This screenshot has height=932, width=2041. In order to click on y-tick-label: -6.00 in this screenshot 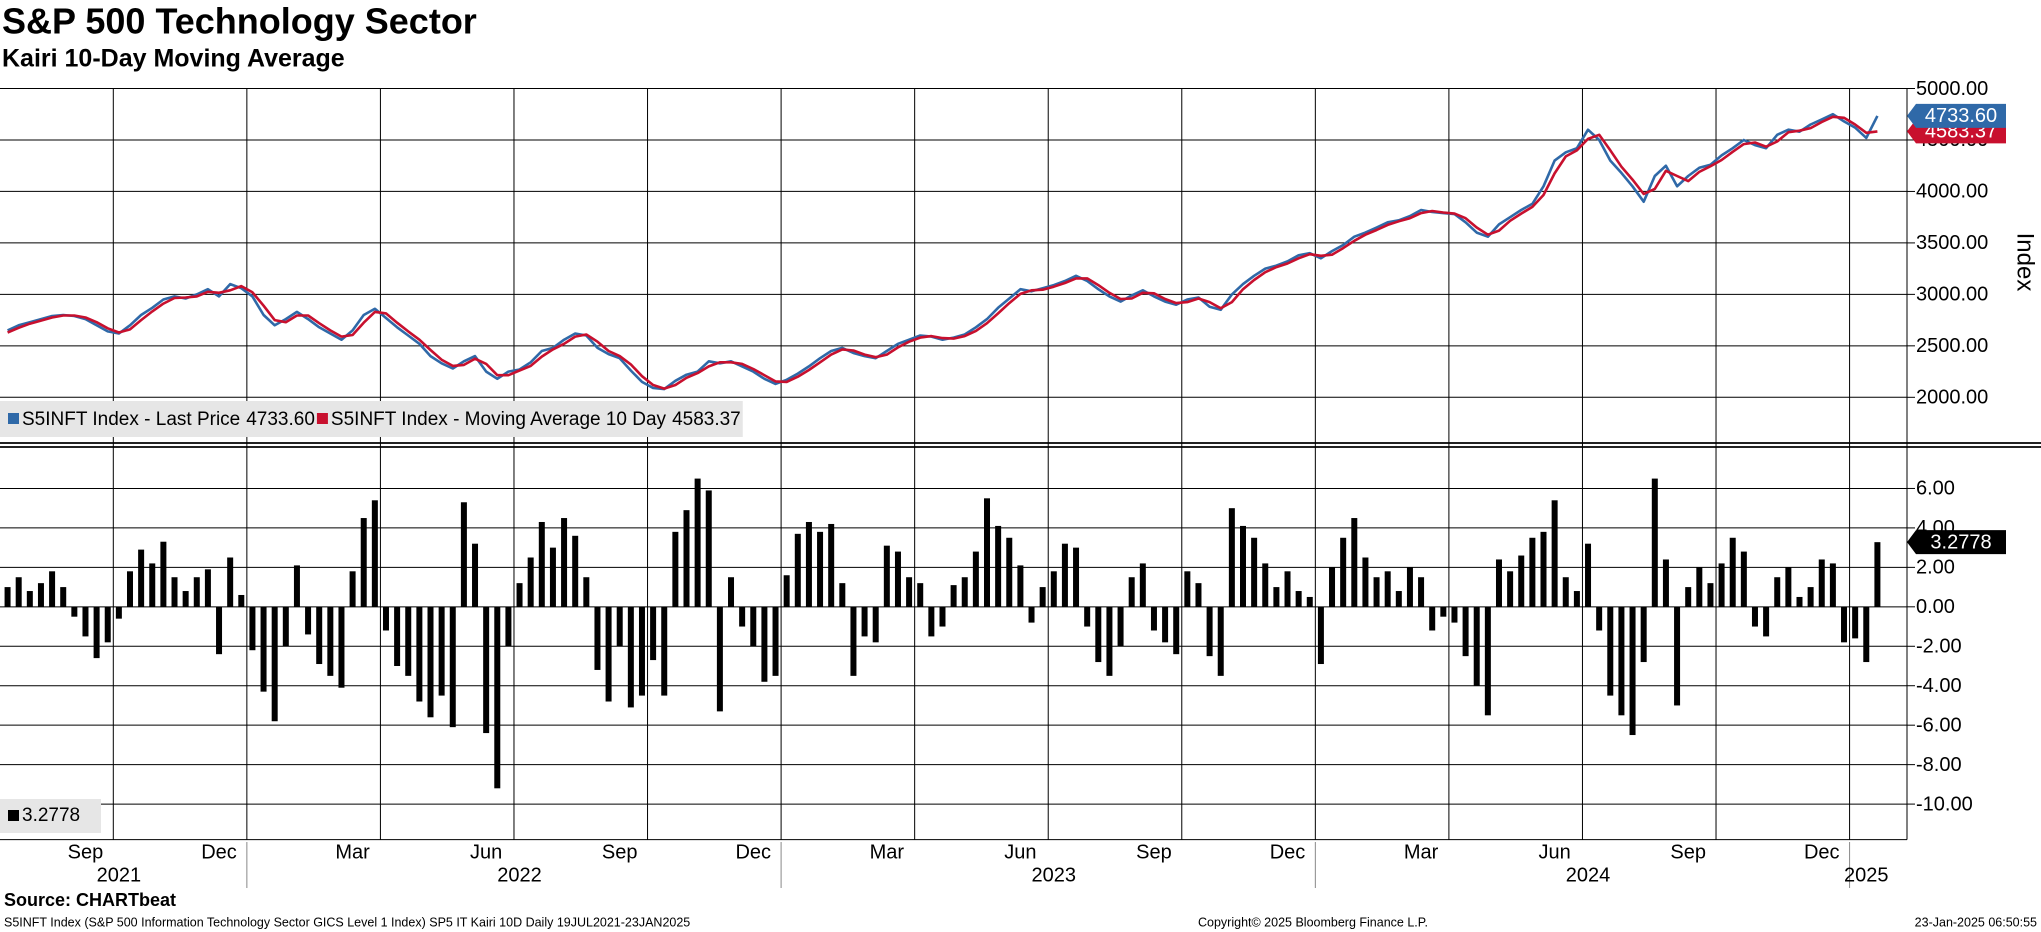, I will do `click(1939, 725)`.